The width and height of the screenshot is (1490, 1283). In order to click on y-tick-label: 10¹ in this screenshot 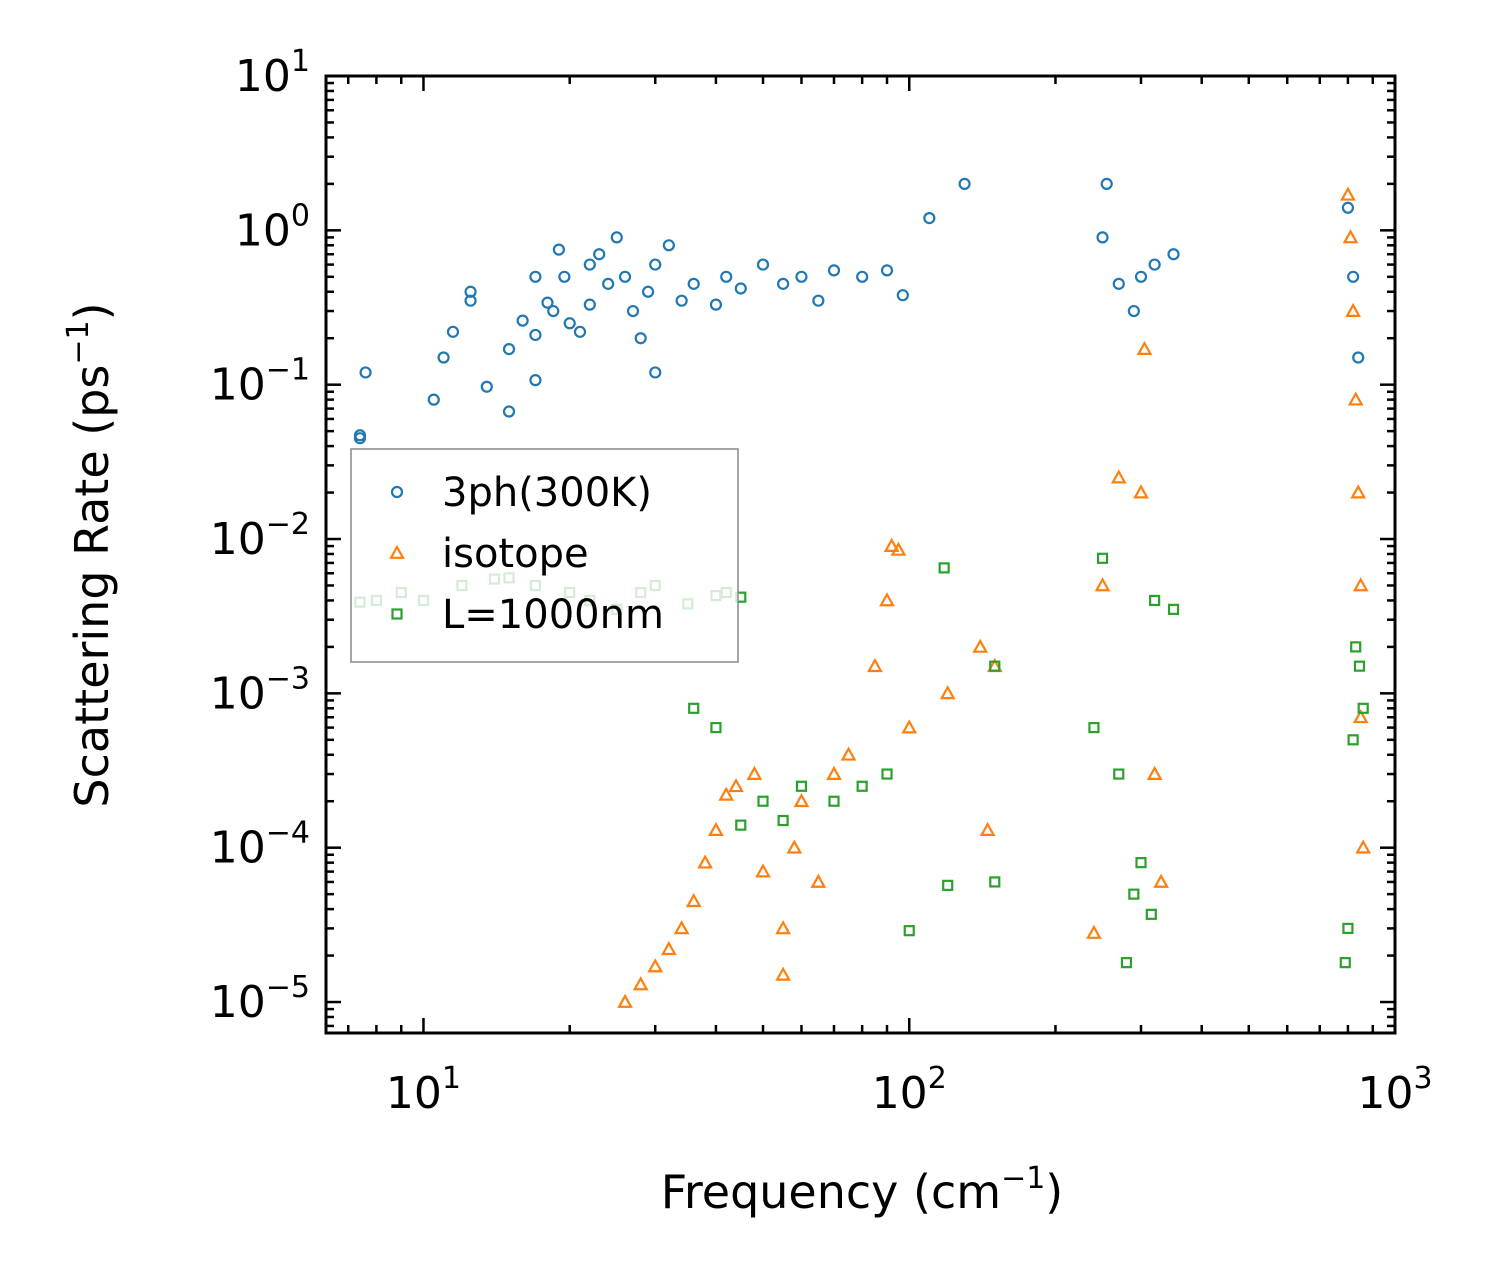, I will do `click(272, 73)`.